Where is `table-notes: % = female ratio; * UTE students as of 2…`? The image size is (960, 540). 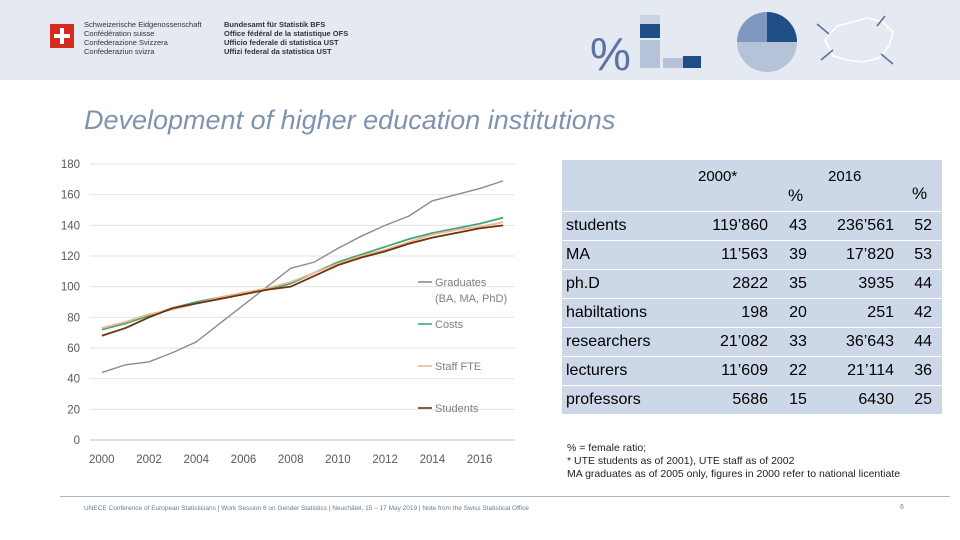 table-notes: % = female ratio; * UTE students as of 2… is located at coordinates (733, 461).